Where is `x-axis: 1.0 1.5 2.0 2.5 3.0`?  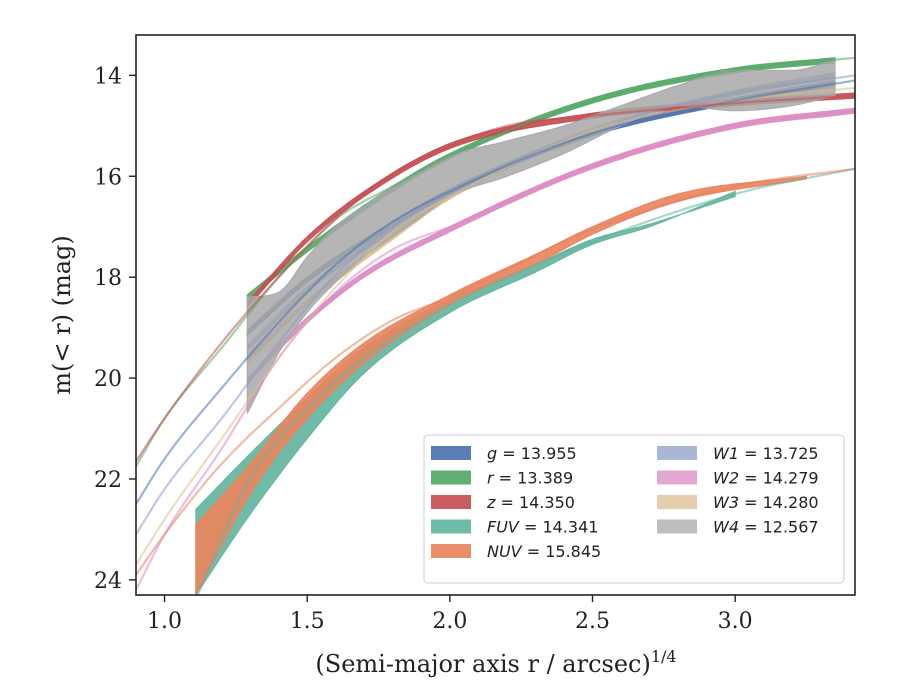 x-axis: 1.0 1.5 2.0 2.5 3.0 is located at coordinates (450, 614).